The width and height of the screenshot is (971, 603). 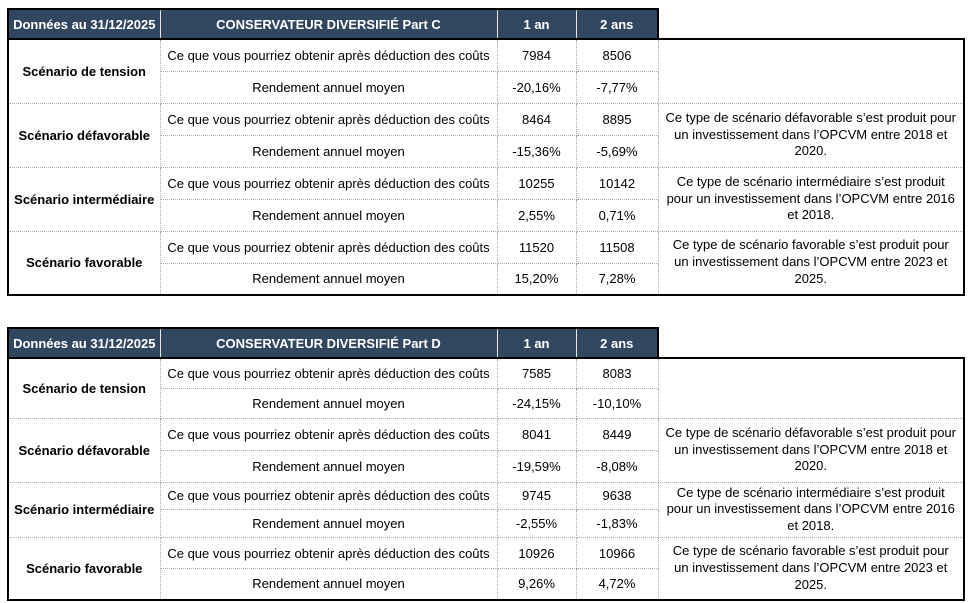 What do you see at coordinates (617, 524) in the screenshot?
I see `value-2ans: -1,83%` at bounding box center [617, 524].